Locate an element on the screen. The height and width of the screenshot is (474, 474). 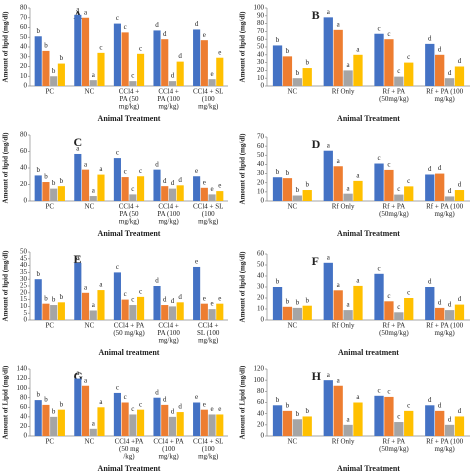
x-tick-label: Rf Only is located at coordinates (343, 442).